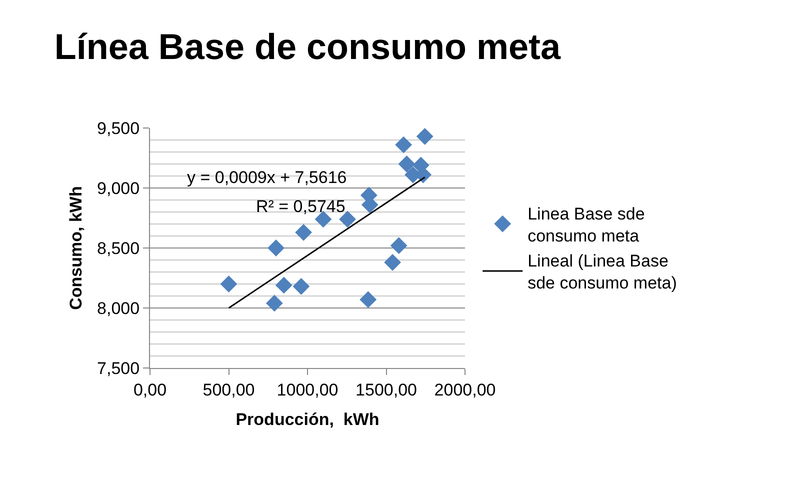  What do you see at coordinates (602, 272) in the screenshot?
I see `legend-label: Lineal (Linea Base sde consumo meta)` at bounding box center [602, 272].